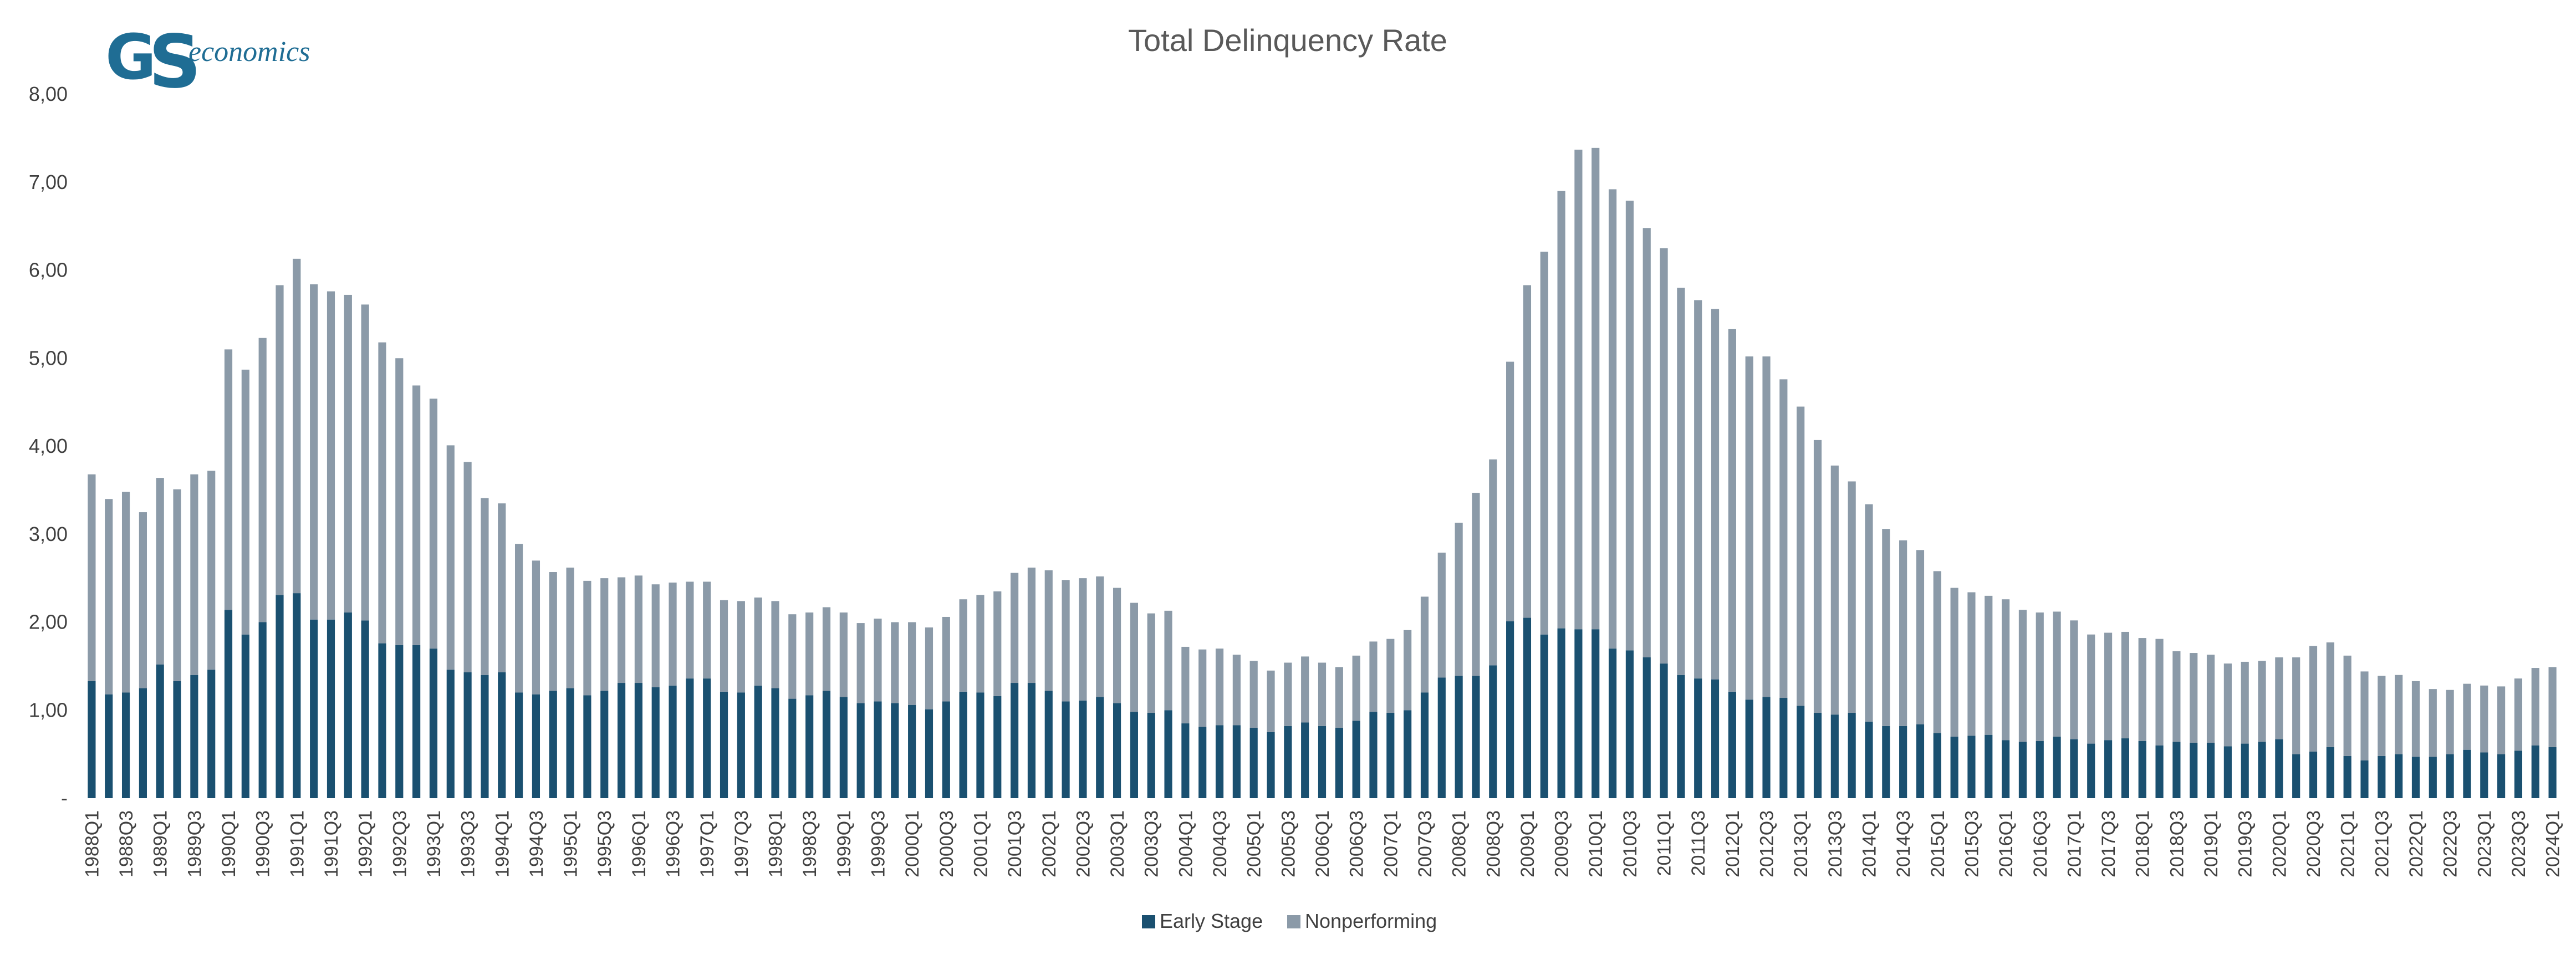 This screenshot has width=2576, height=965. What do you see at coordinates (2143, 843) in the screenshot?
I see `x-tick-label: 2018Q1` at bounding box center [2143, 843].